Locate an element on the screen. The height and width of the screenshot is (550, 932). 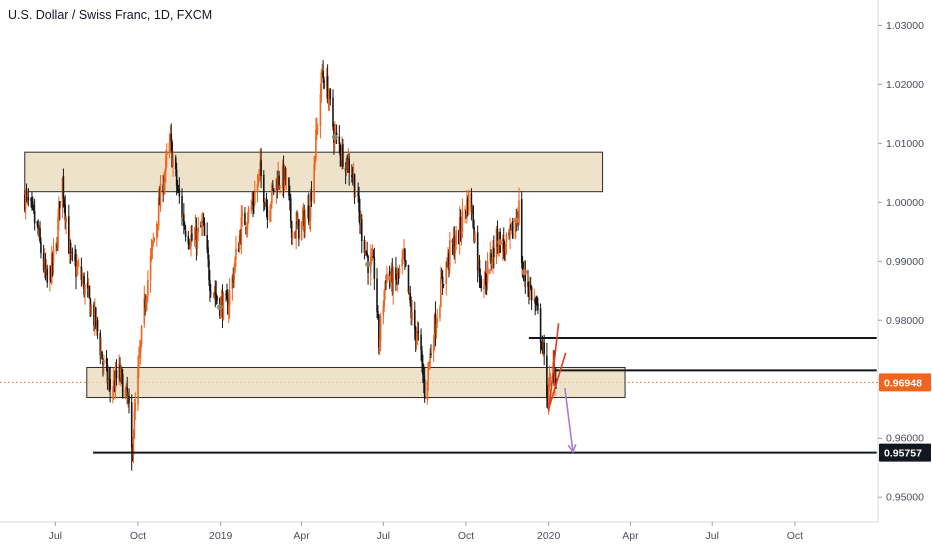
time-tick-label: Oct is located at coordinates (795, 536).